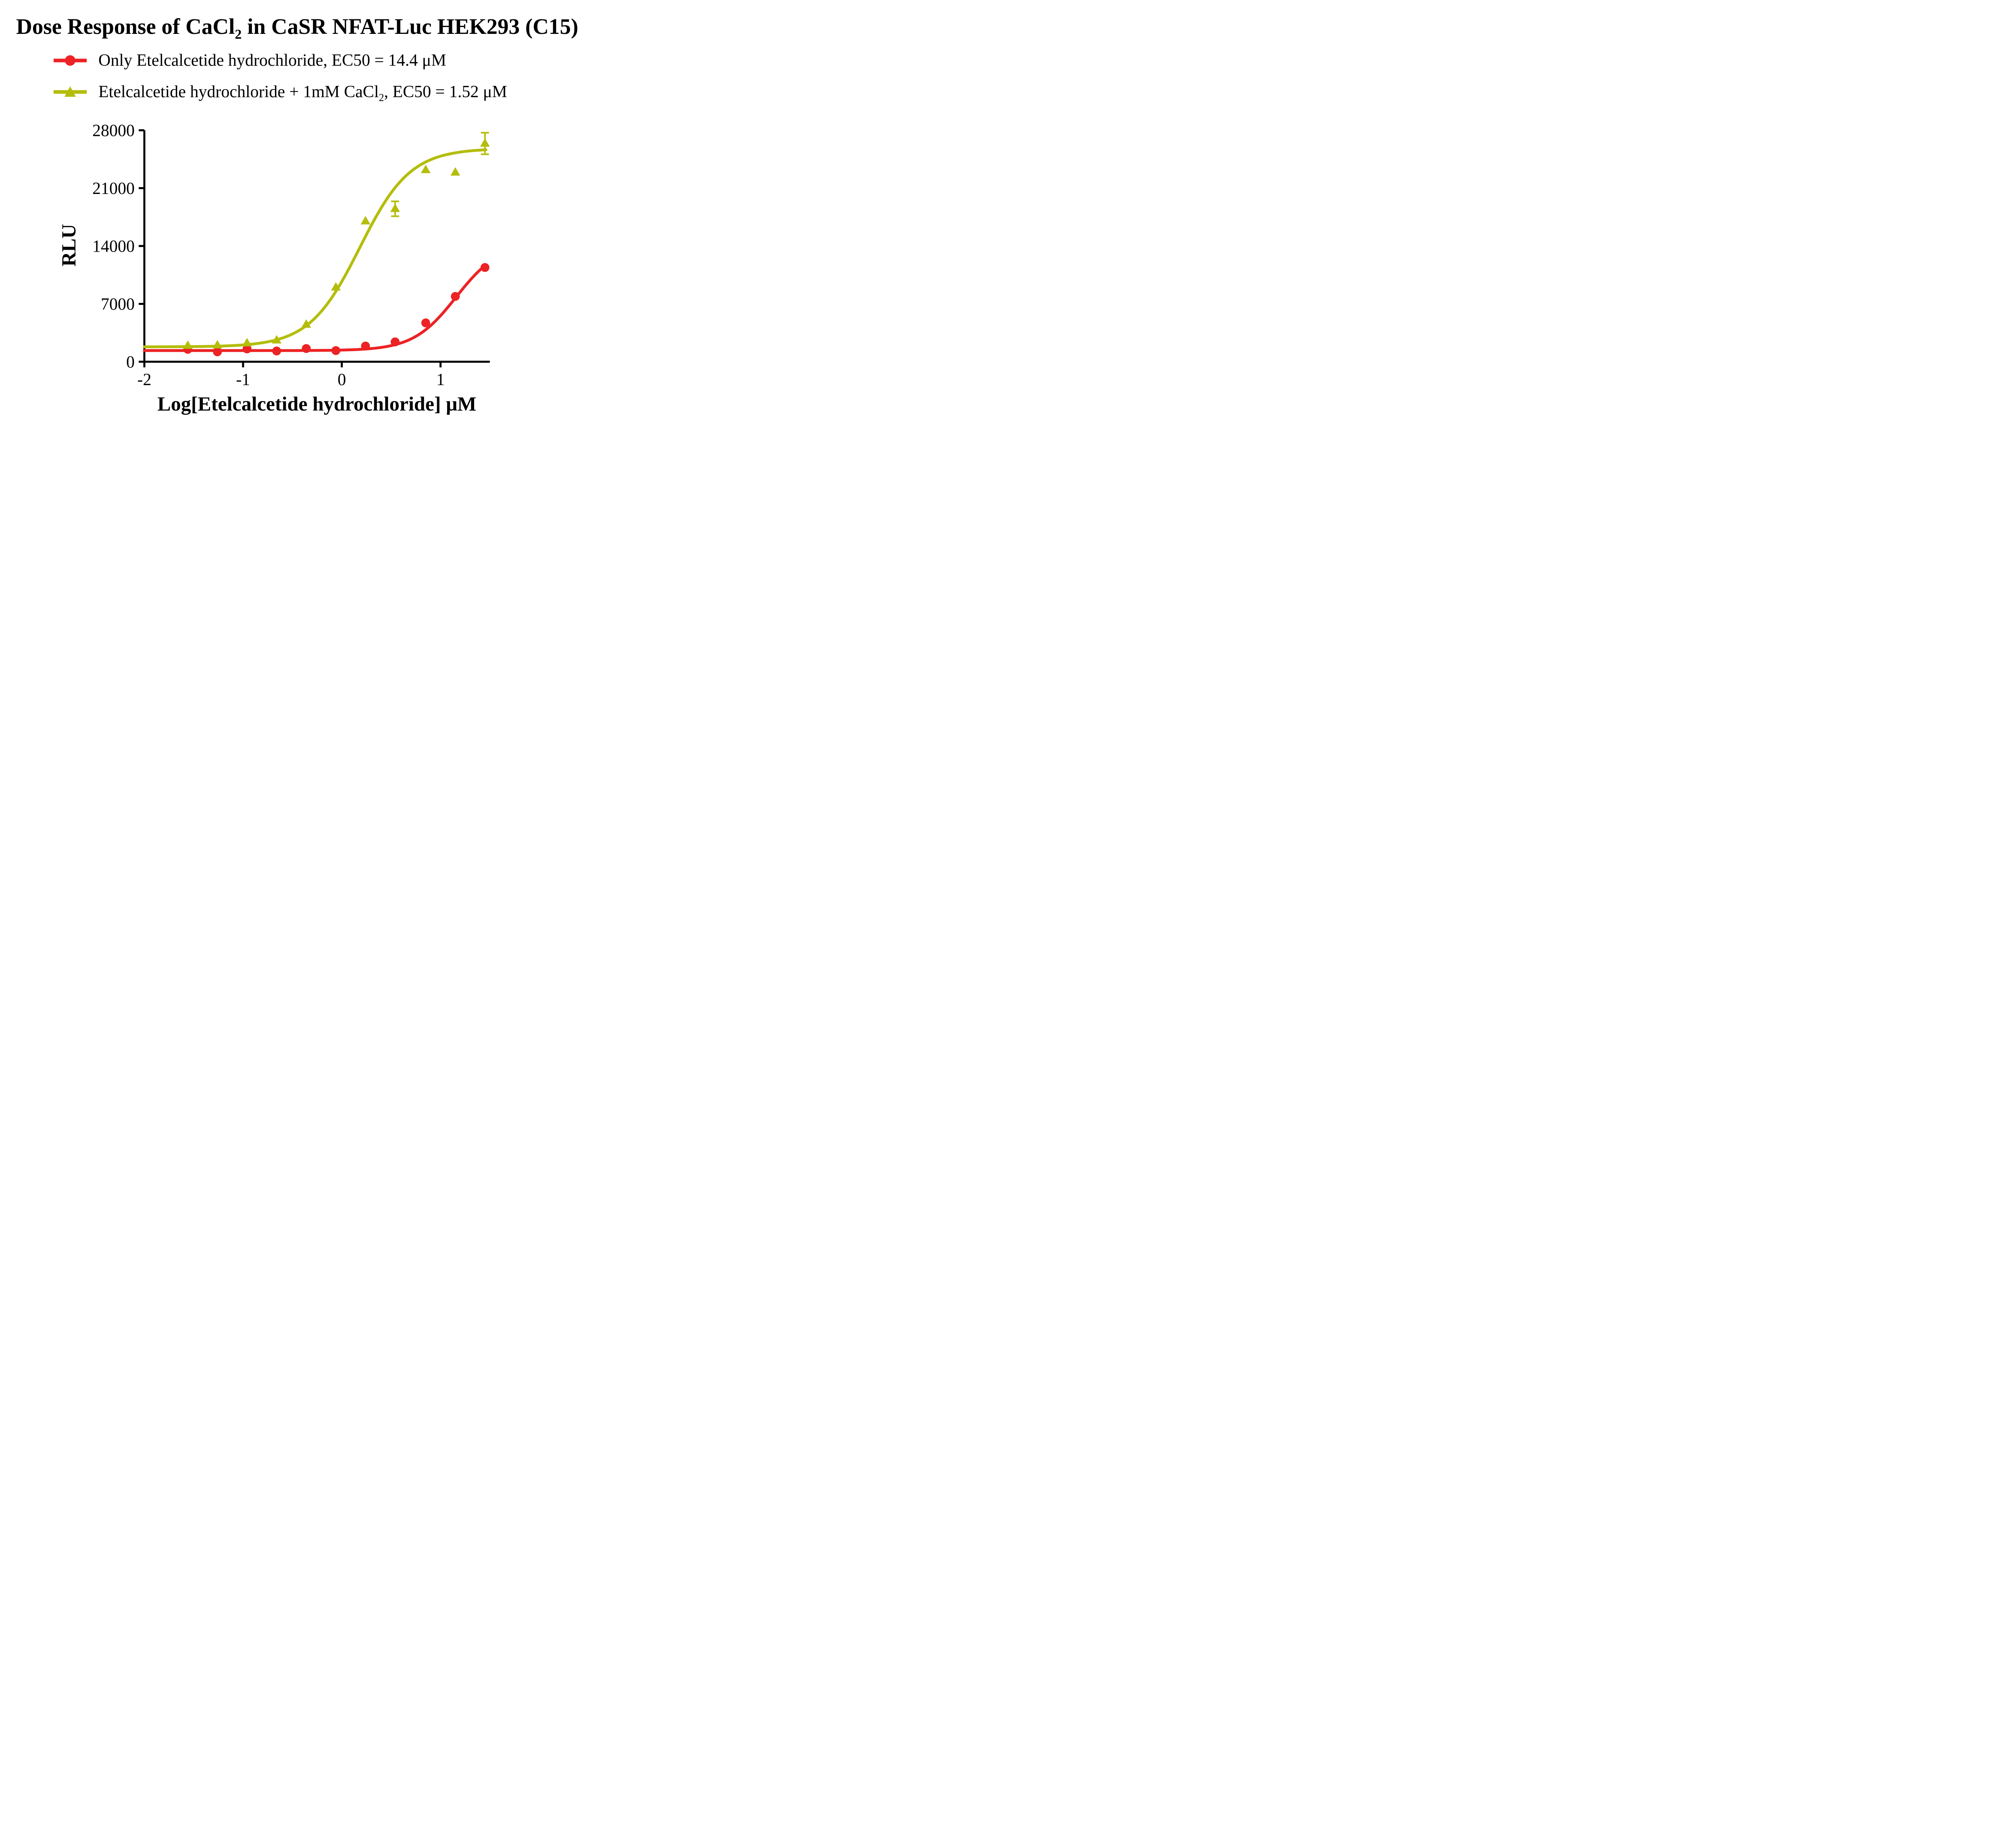 The height and width of the screenshot is (1822, 2016). I want to click on x-tick-label: 0, so click(341, 380).